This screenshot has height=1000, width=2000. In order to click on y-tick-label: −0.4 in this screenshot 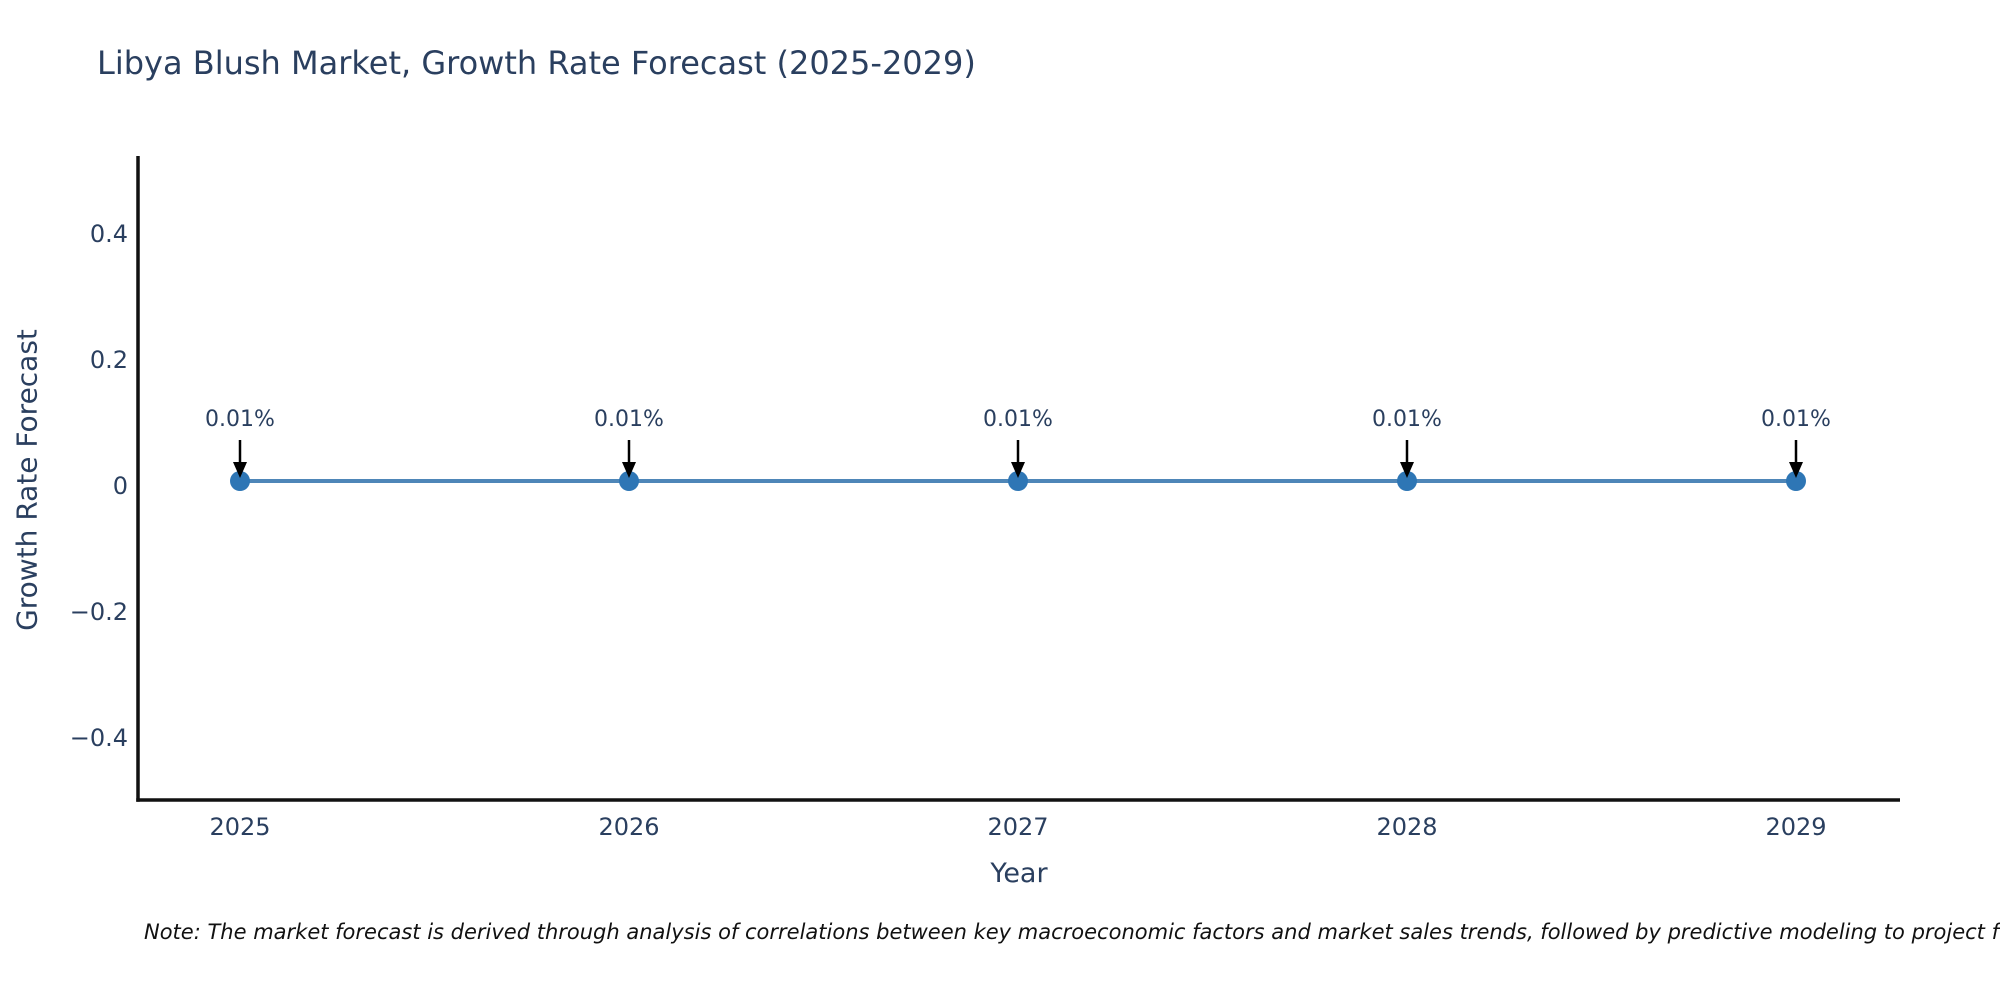, I will do `click(98, 738)`.